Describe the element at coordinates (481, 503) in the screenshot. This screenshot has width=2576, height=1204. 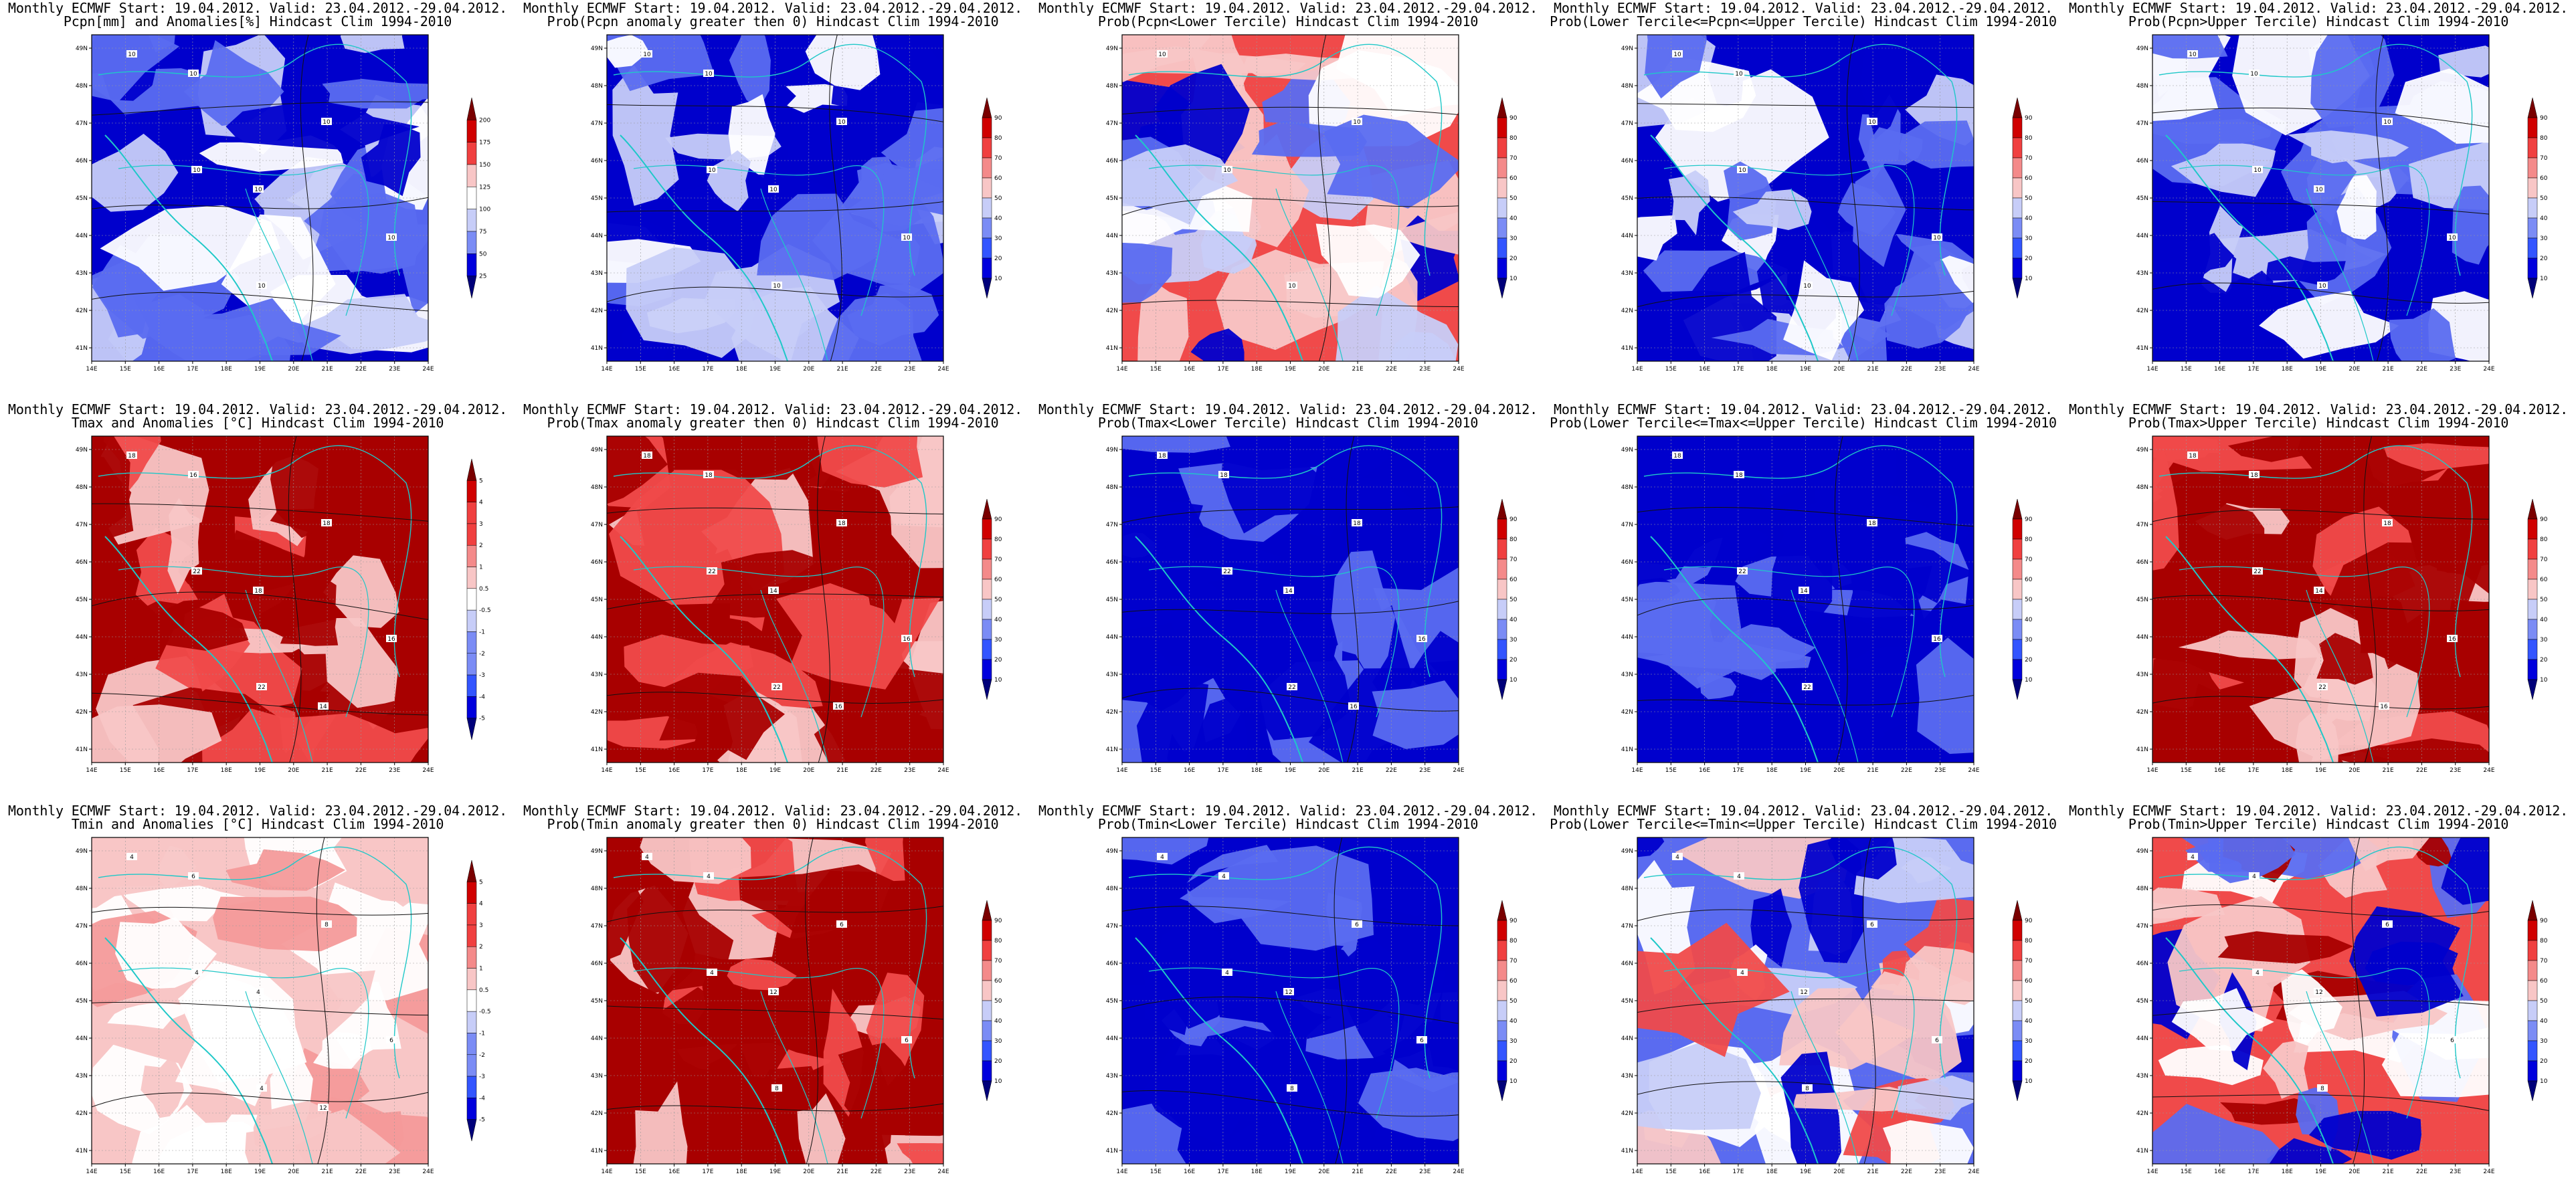
I see `colorbar-tick-label: 4` at that location.